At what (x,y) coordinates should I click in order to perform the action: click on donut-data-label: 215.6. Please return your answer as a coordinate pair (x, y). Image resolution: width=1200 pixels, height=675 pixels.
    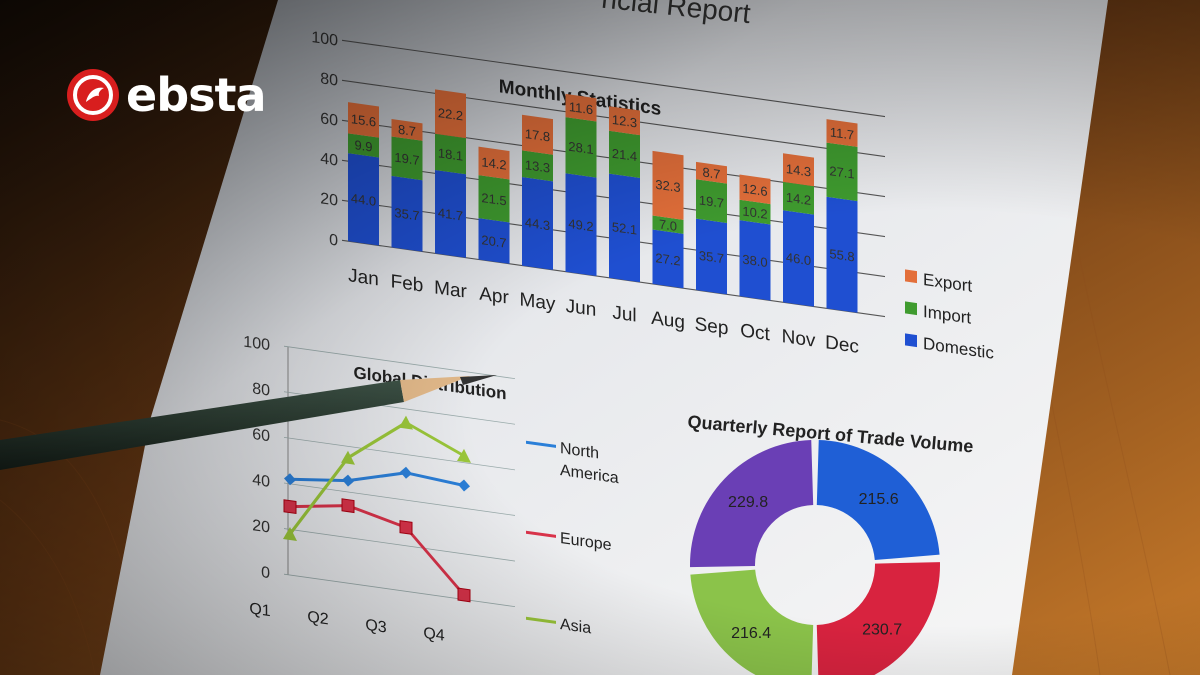
    Looking at the image, I should click on (879, 499).